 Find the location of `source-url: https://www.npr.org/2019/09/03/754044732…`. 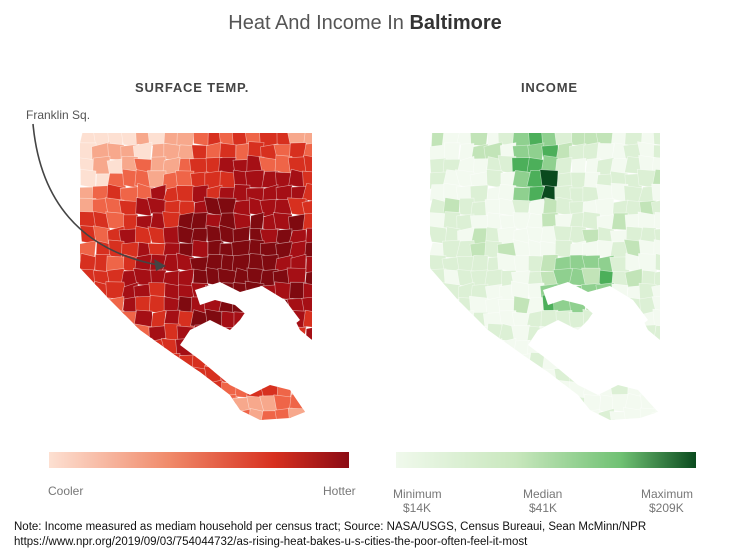

source-url: https://www.npr.org/2019/09/03/754044732… is located at coordinates (271, 542).